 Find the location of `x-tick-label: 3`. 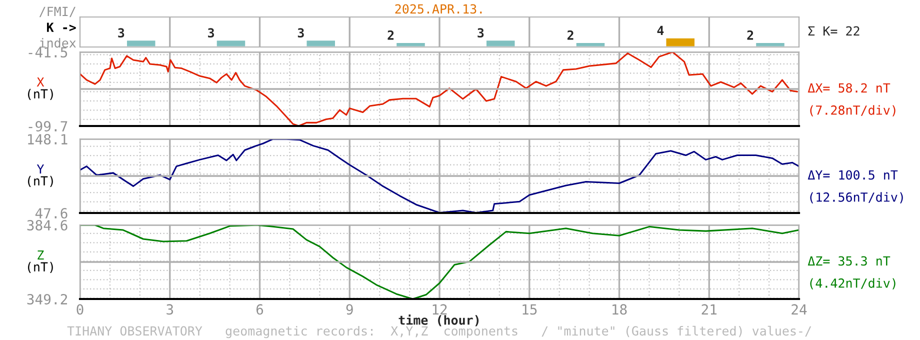

x-tick-label: 3 is located at coordinates (170, 309).